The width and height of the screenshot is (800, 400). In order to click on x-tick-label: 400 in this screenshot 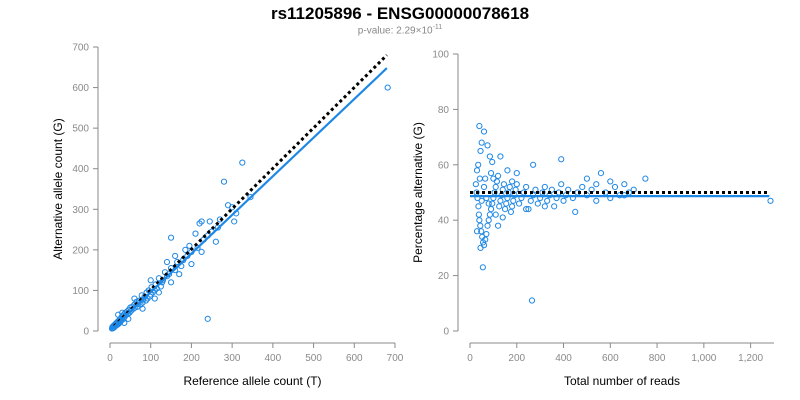, I will do `click(273, 358)`.